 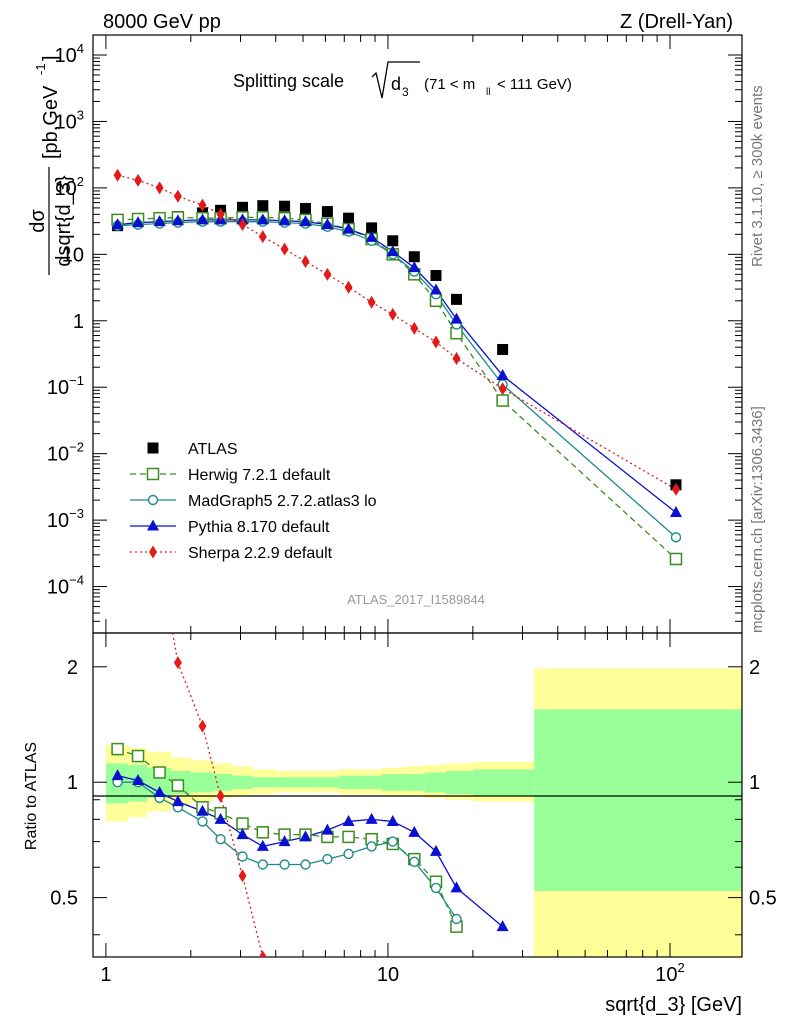 What do you see at coordinates (153, 448) in the screenshot?
I see `legend-marker-atlas` at bounding box center [153, 448].